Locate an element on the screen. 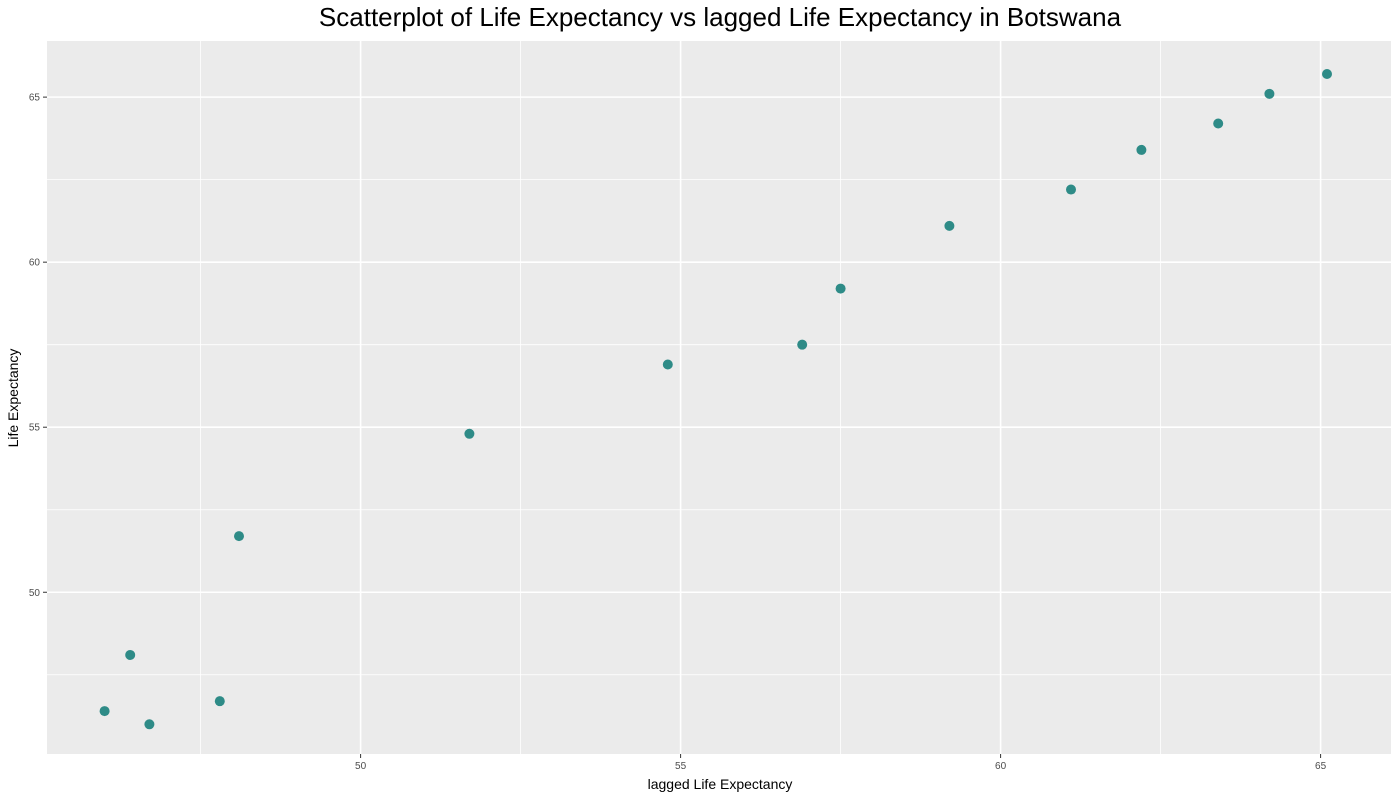  y-axis-ticks: 50 55 60 65 is located at coordinates (38, 346).